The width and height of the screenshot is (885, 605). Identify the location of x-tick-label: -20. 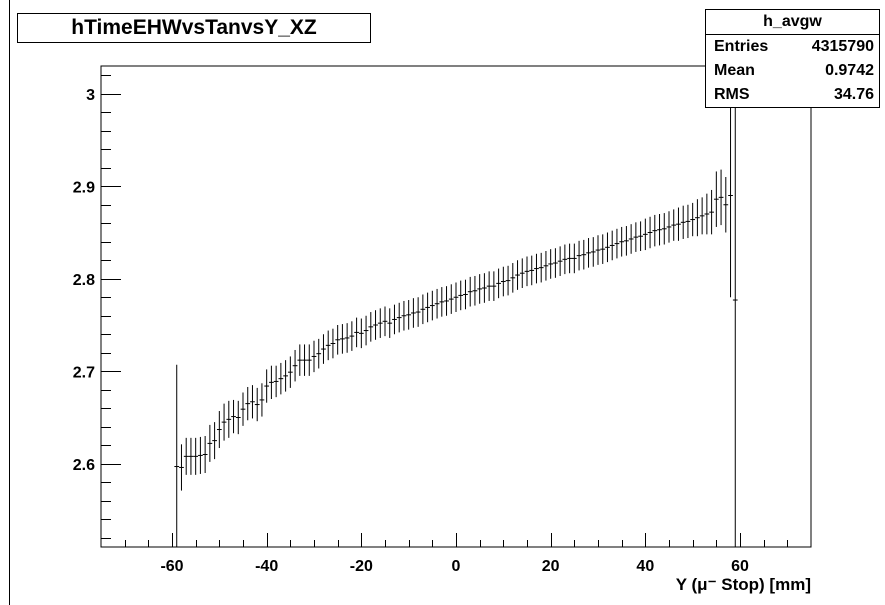
(361, 566).